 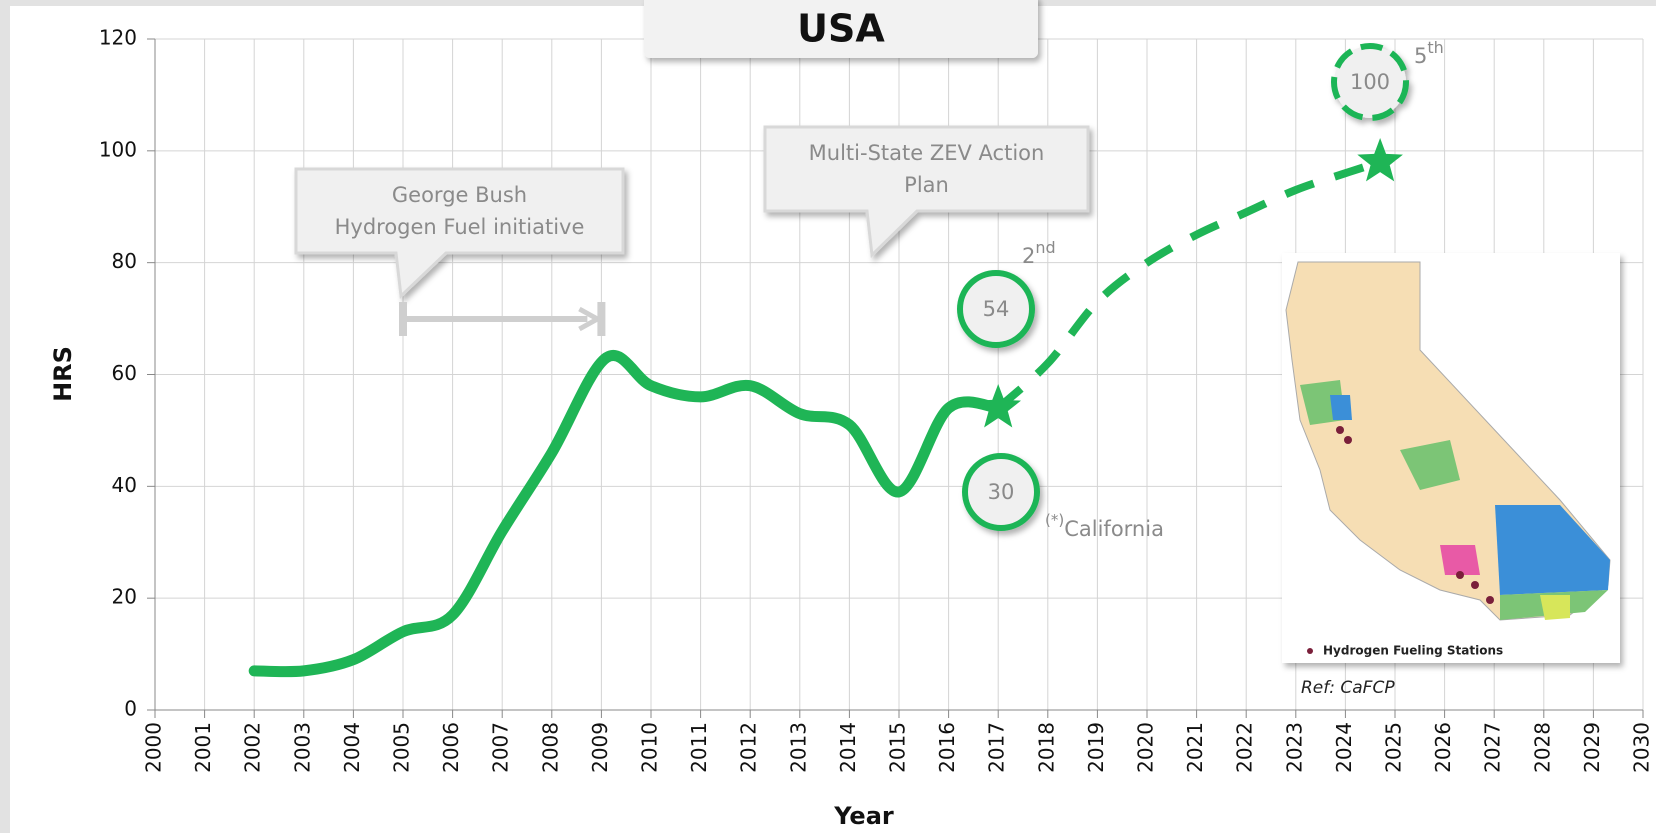 What do you see at coordinates (699, 747) in the screenshot?
I see `x-tick-label: 2011` at bounding box center [699, 747].